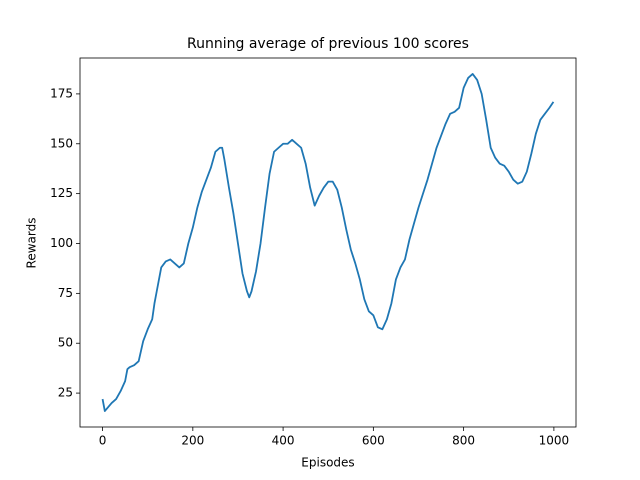 This screenshot has height=480, width=640. I want to click on x-tick-label: 800, so click(463, 441).